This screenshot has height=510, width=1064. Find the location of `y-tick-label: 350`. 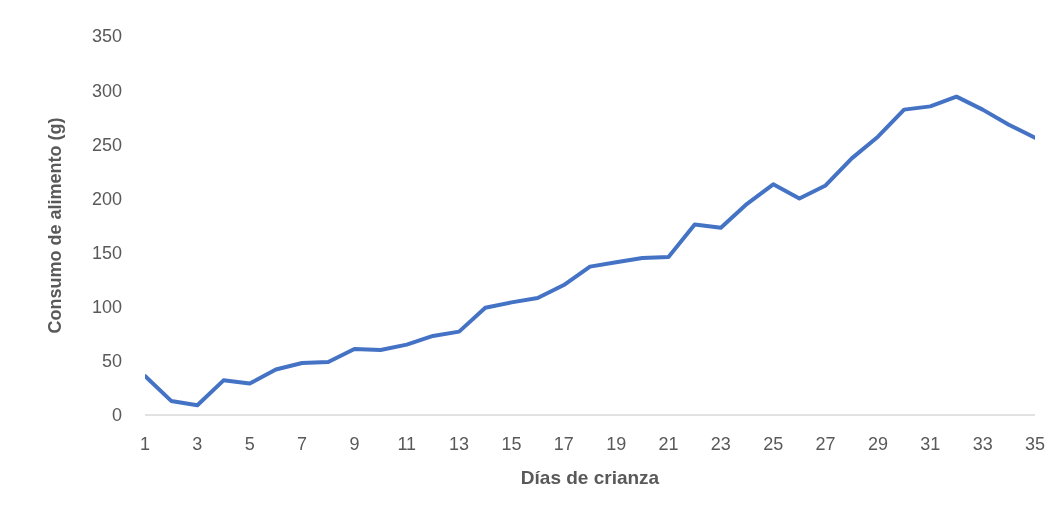

y-tick-label: 350 is located at coordinates (106, 36).